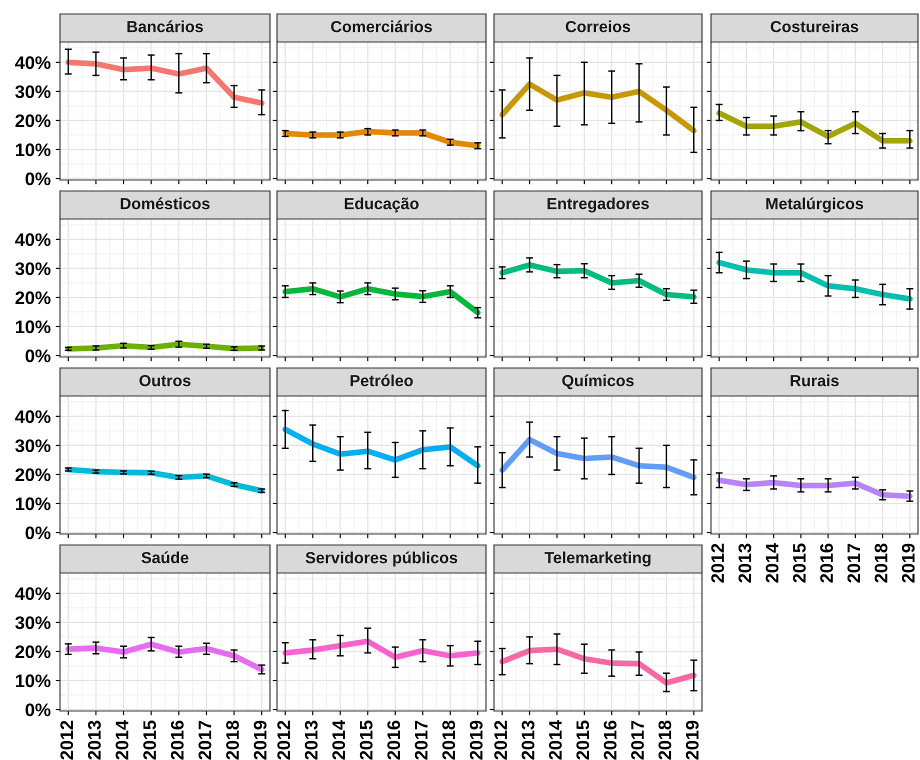 This screenshot has width=920, height=760. What do you see at coordinates (381, 26) in the screenshot?
I see `chart-title: Comerciários` at bounding box center [381, 26].